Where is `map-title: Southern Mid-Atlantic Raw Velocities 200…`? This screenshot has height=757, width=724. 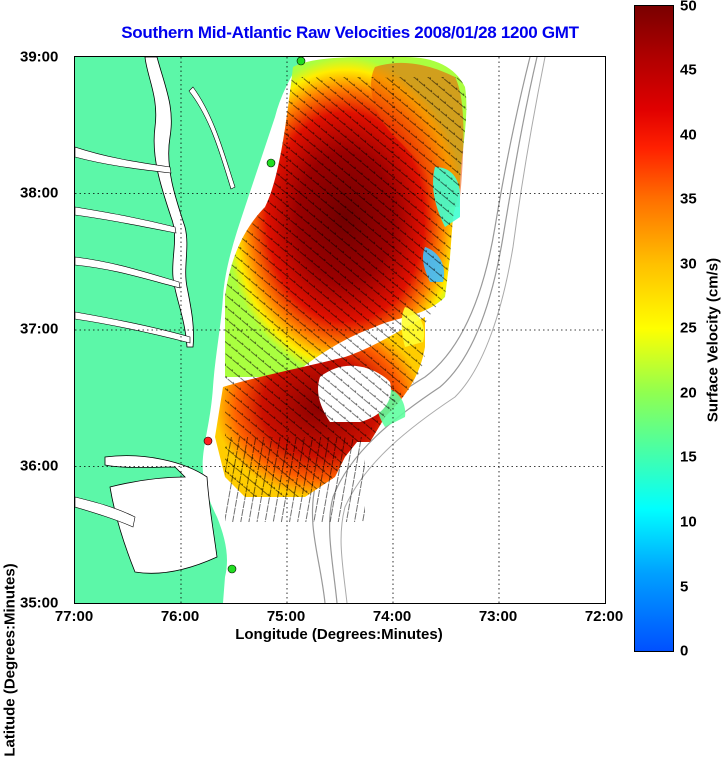
map-title: Southern Mid-Atlantic Raw Velocities 200… is located at coordinates (350, 32).